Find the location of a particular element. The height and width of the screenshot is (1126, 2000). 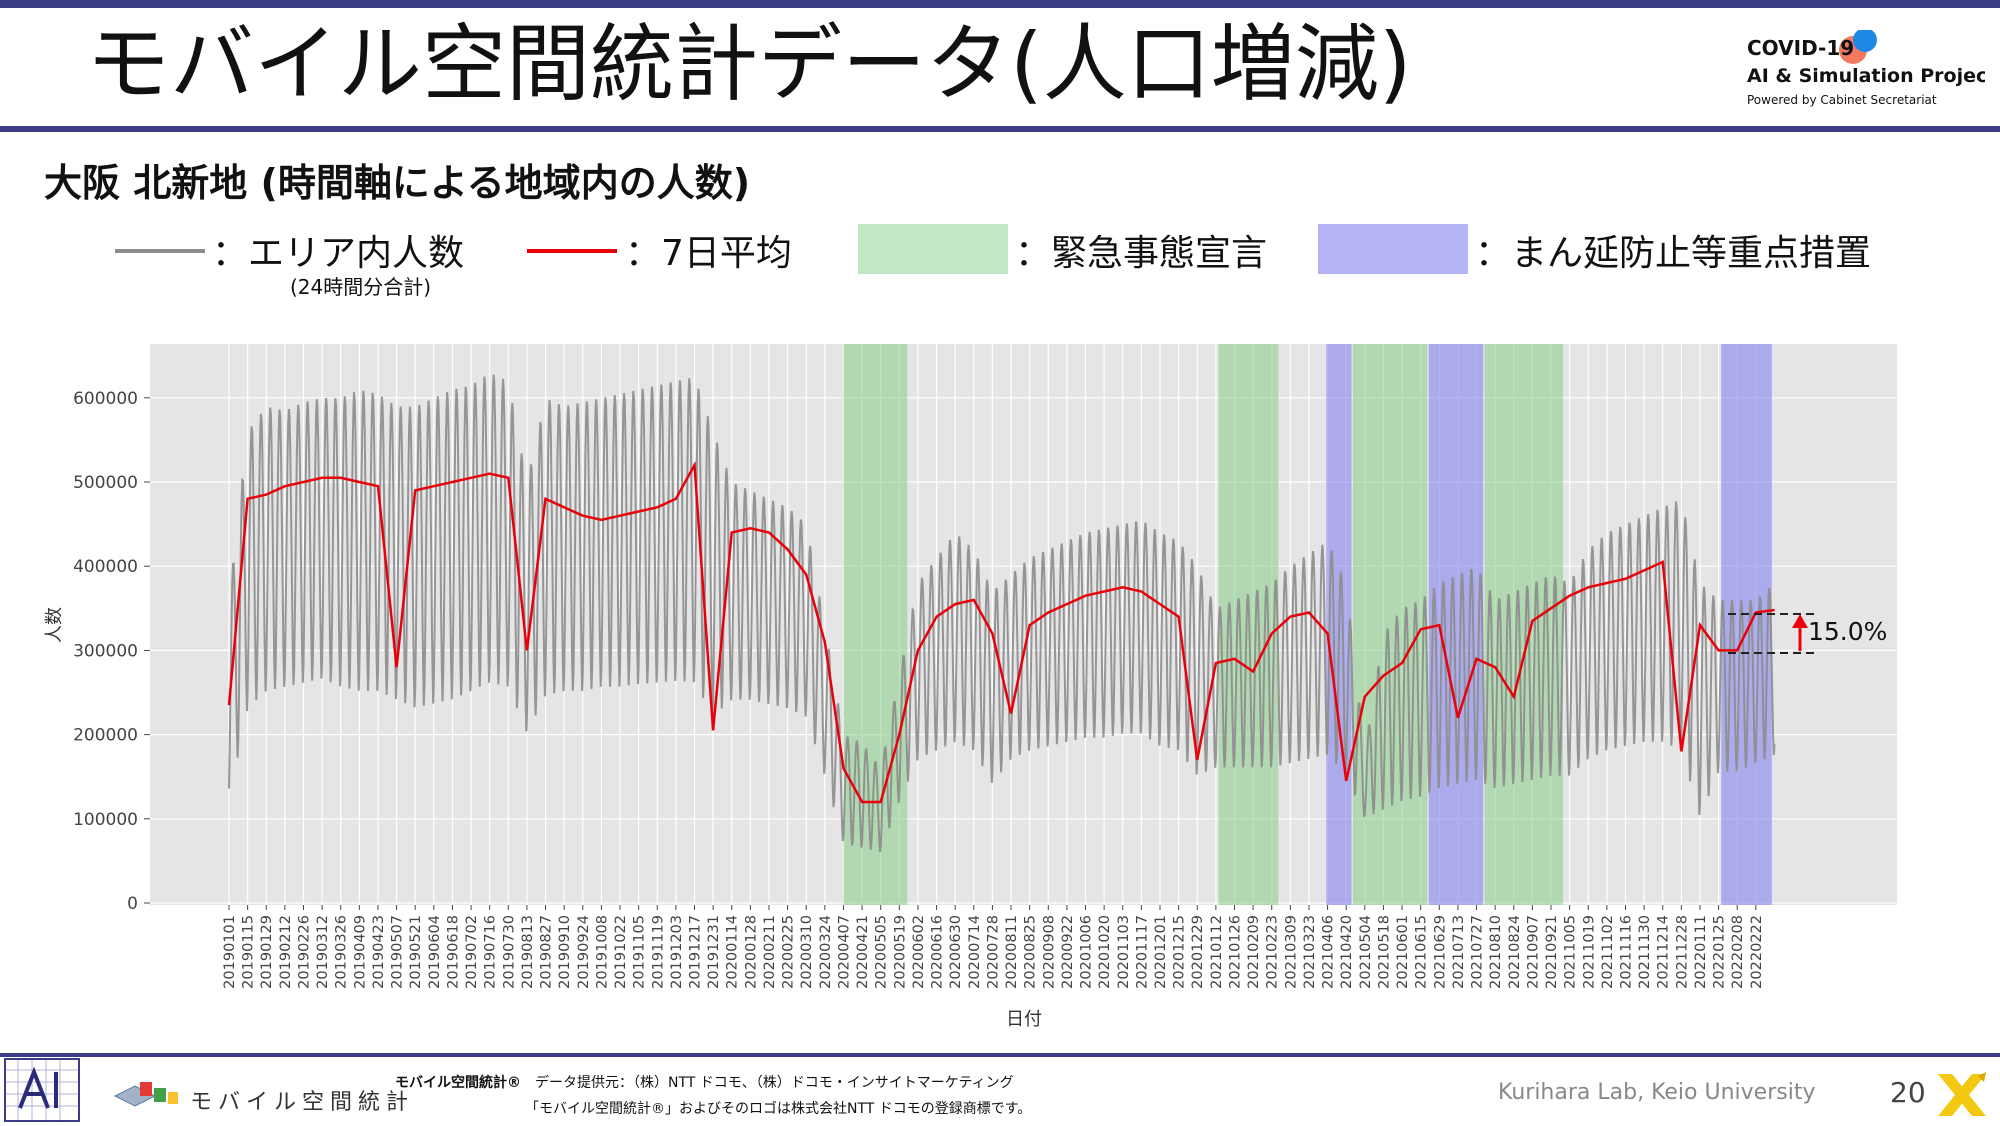

x-tick-label: 20200114 is located at coordinates (733, 952).